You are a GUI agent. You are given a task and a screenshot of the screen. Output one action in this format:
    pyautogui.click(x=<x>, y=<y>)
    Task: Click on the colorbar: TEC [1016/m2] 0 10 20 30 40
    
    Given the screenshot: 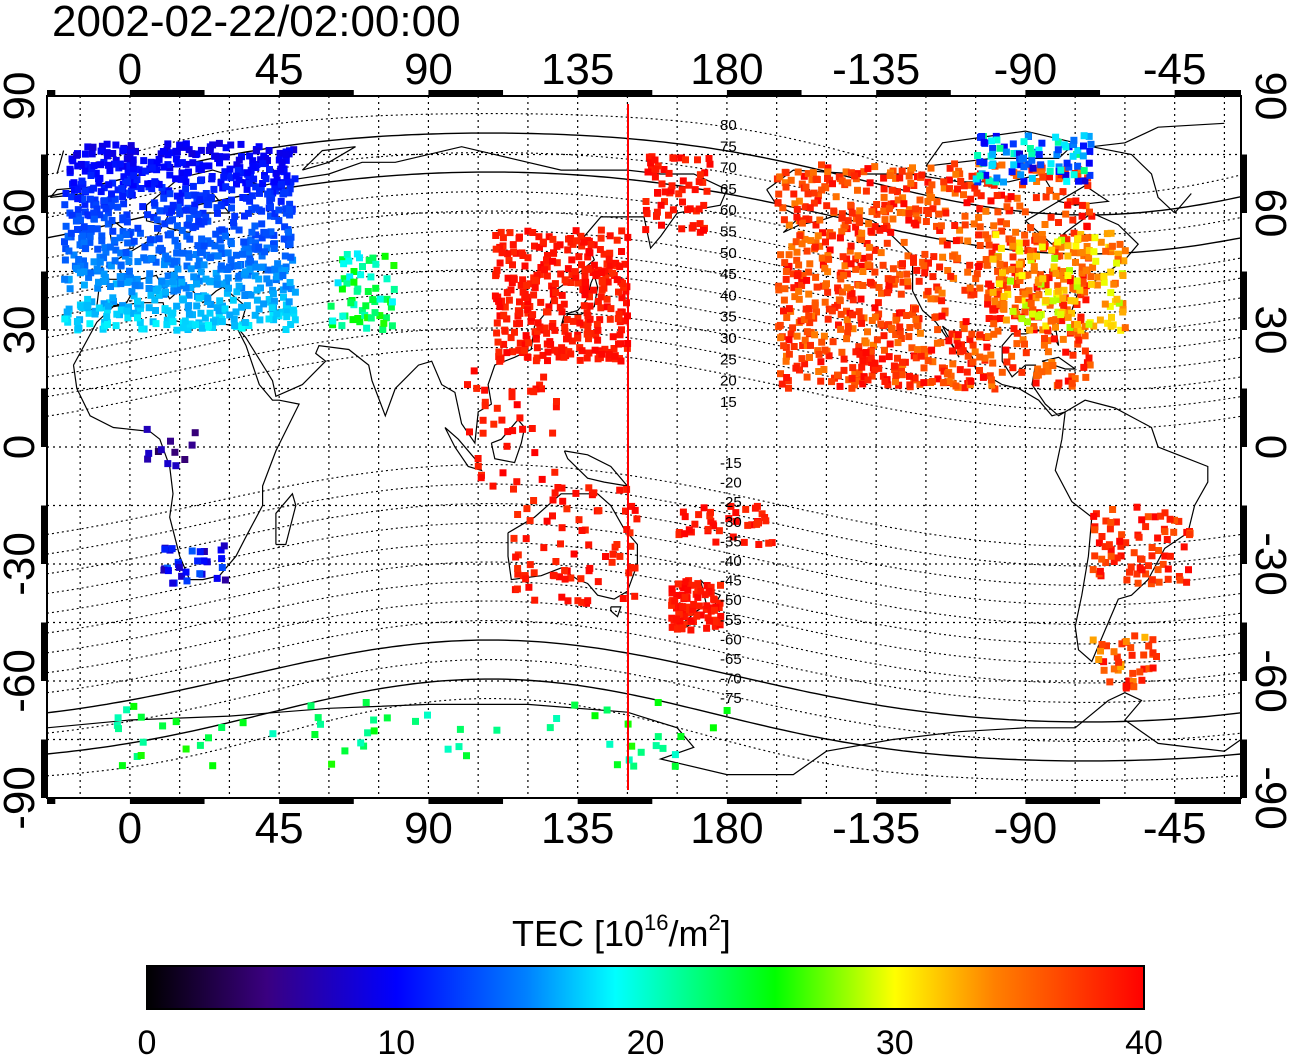 What is the action you would take?
    pyautogui.click(x=650, y=983)
    